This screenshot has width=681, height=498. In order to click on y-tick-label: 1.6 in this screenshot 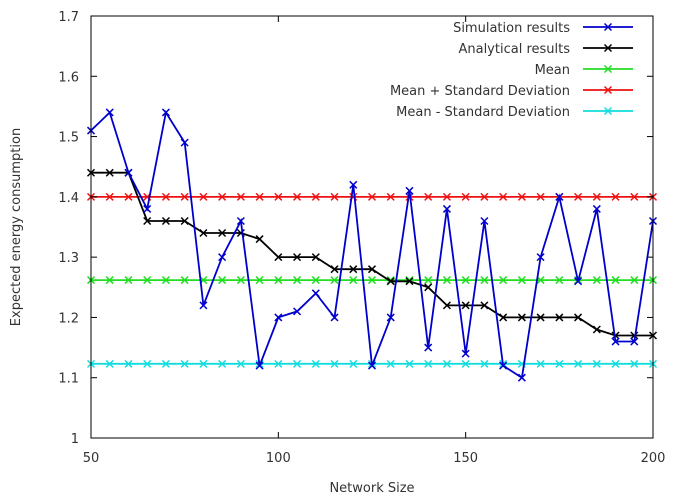, I will do `click(68, 77)`.